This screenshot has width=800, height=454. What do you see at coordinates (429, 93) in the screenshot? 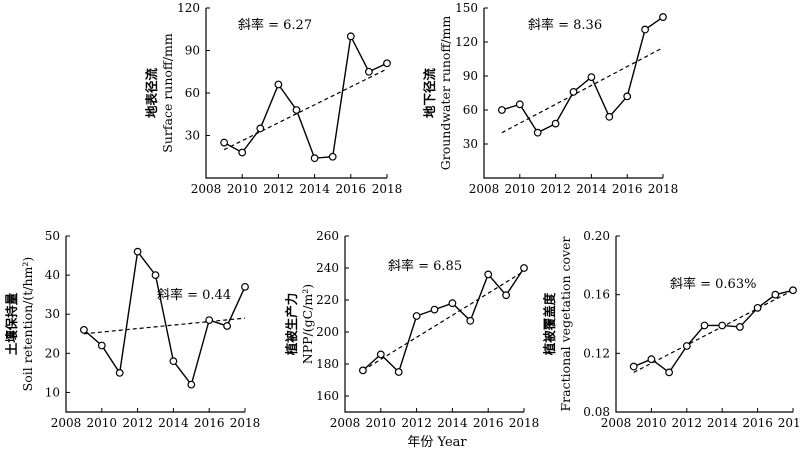
I see `y-axis-label-cn: 地下径流` at bounding box center [429, 93].